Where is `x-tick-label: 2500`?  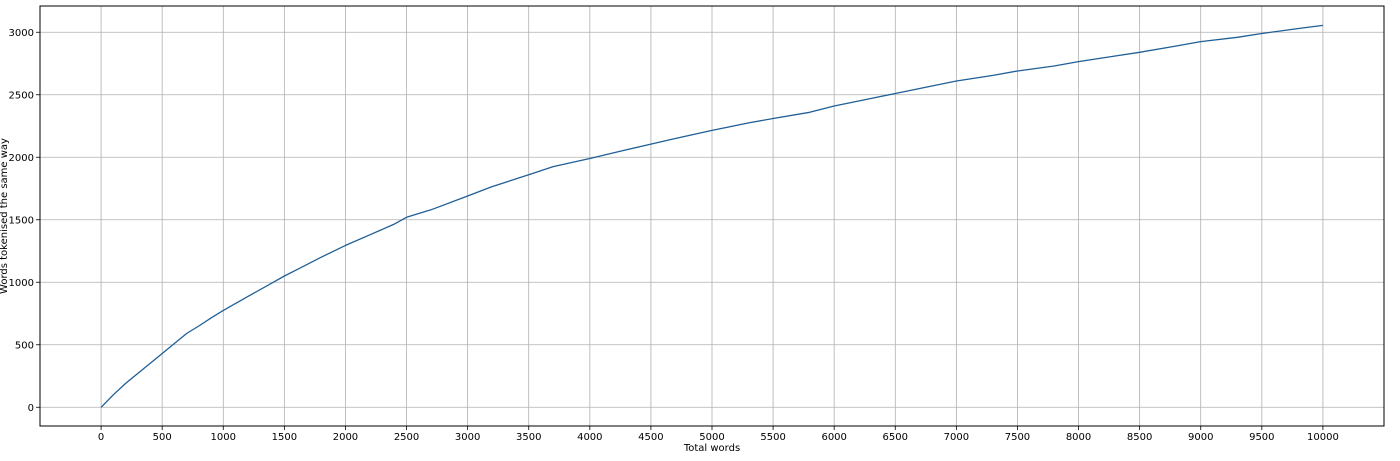
x-tick-label: 2500 is located at coordinates (406, 437).